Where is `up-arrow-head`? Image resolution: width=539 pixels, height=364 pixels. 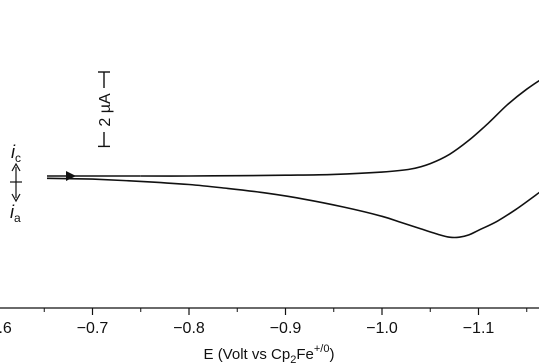
up-arrow-head is located at coordinates (16, 167).